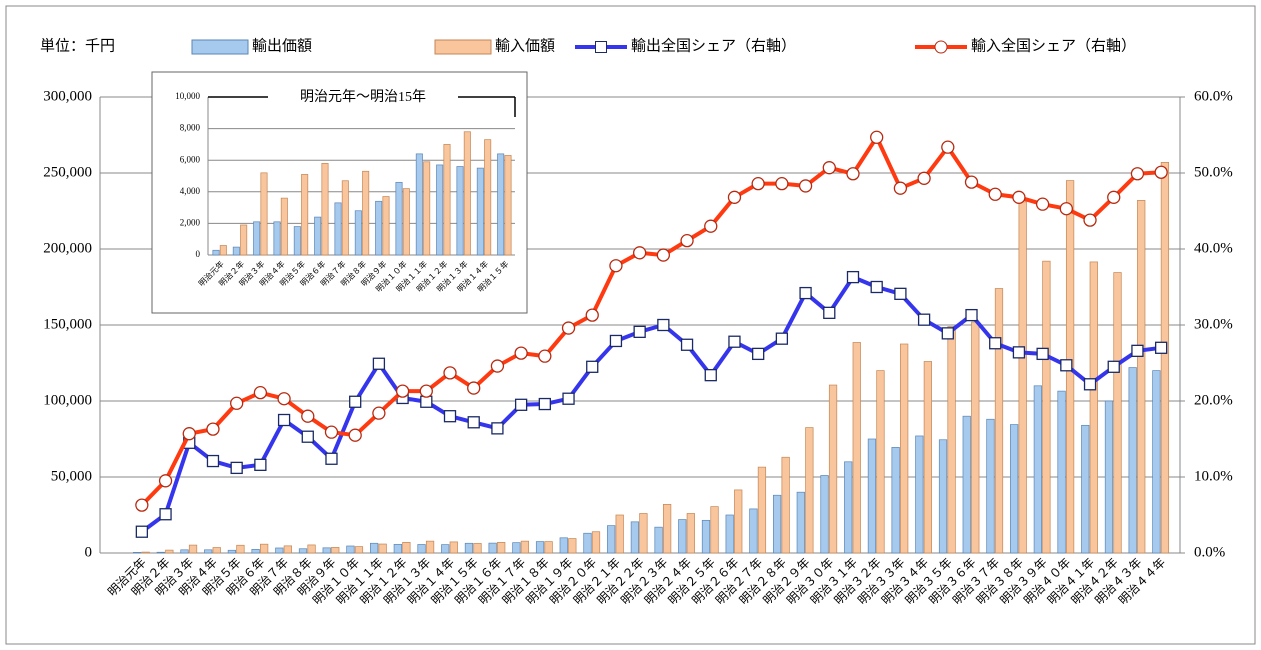  I want to click on y2-tick-label: 60.0%, so click(1213, 96).